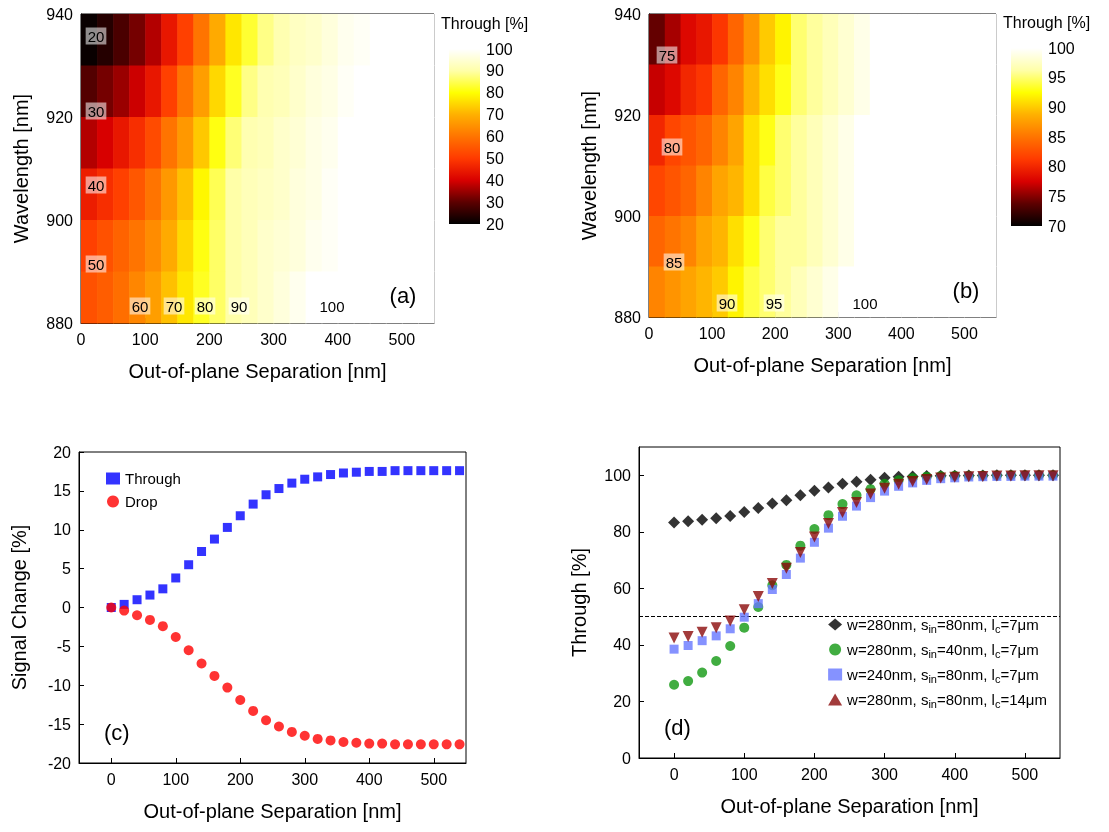 Image resolution: width=1109 pixels, height=832 pixels. I want to click on color-bar-label: 30, so click(495, 202).